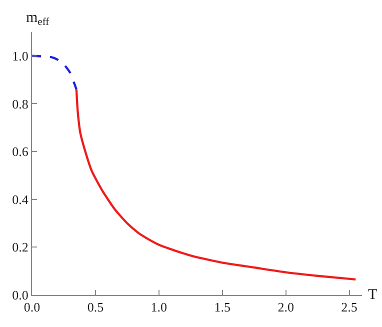  What do you see at coordinates (55, 72) in the screenshot?
I see `line-series` at bounding box center [55, 72].